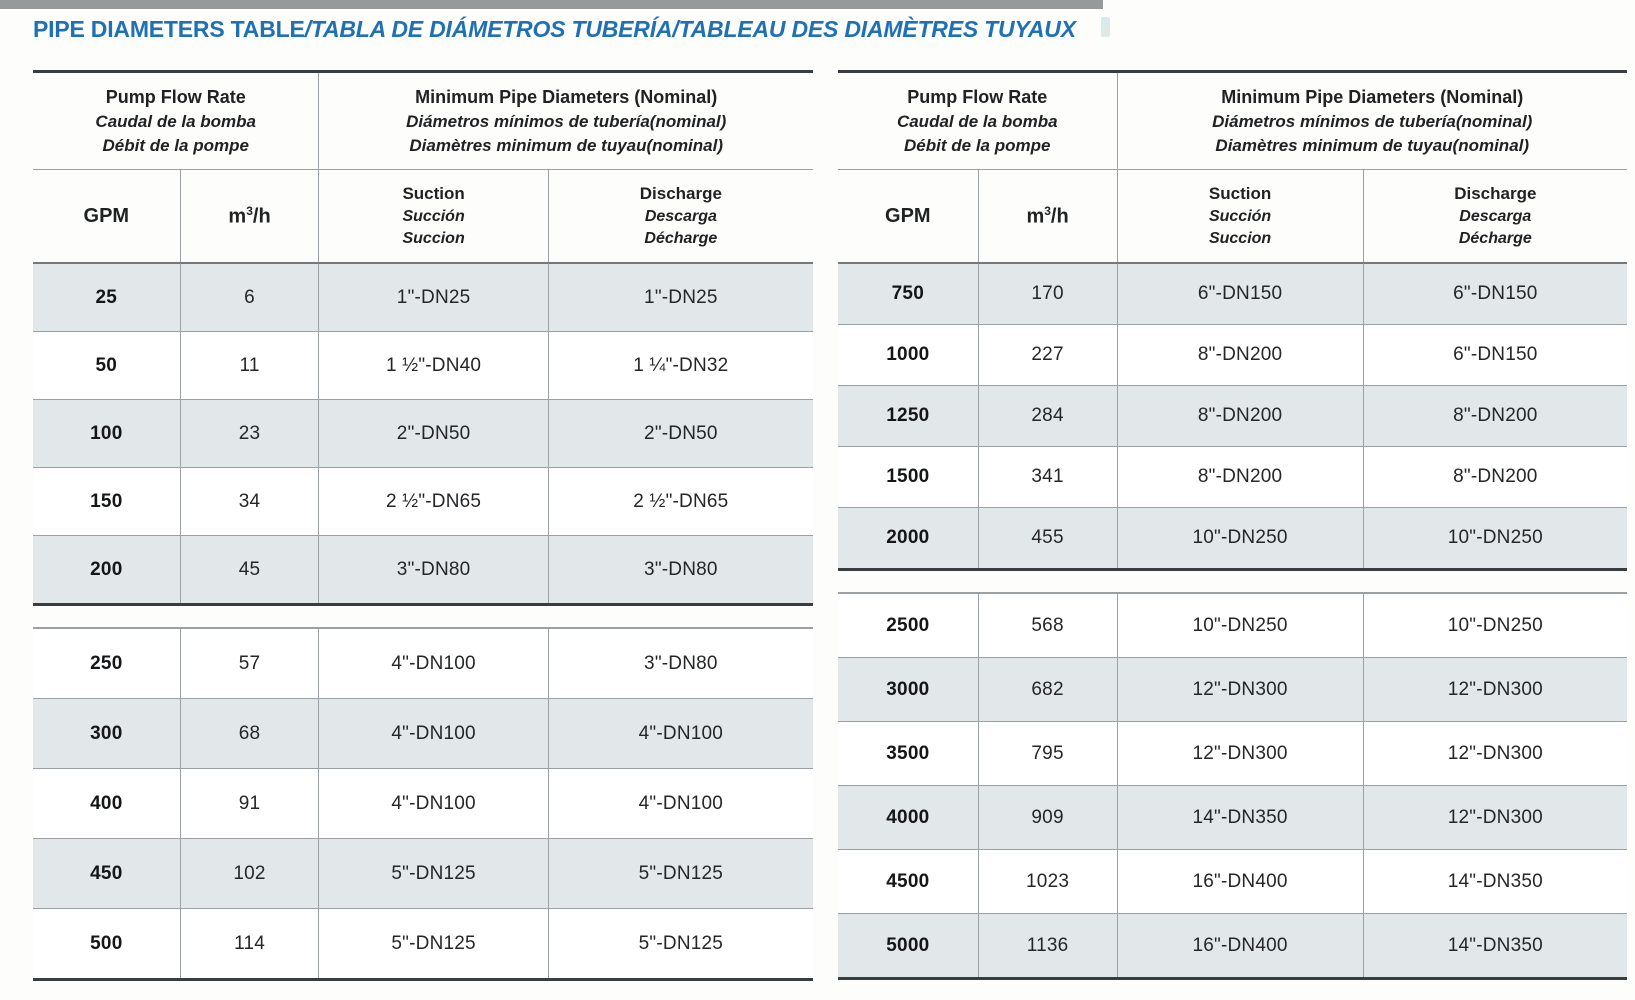 The image size is (1635, 1000). Describe the element at coordinates (249, 501) in the screenshot. I see `m3h-cell: 34` at that location.